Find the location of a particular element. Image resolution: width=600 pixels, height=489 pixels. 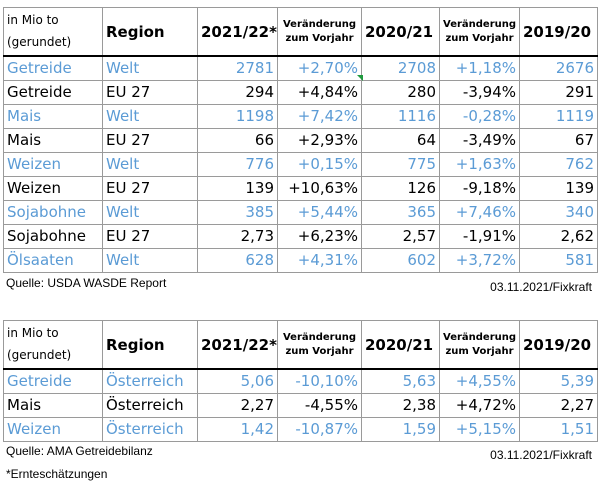

value-2020-21-cell: 280 is located at coordinates (400, 92).